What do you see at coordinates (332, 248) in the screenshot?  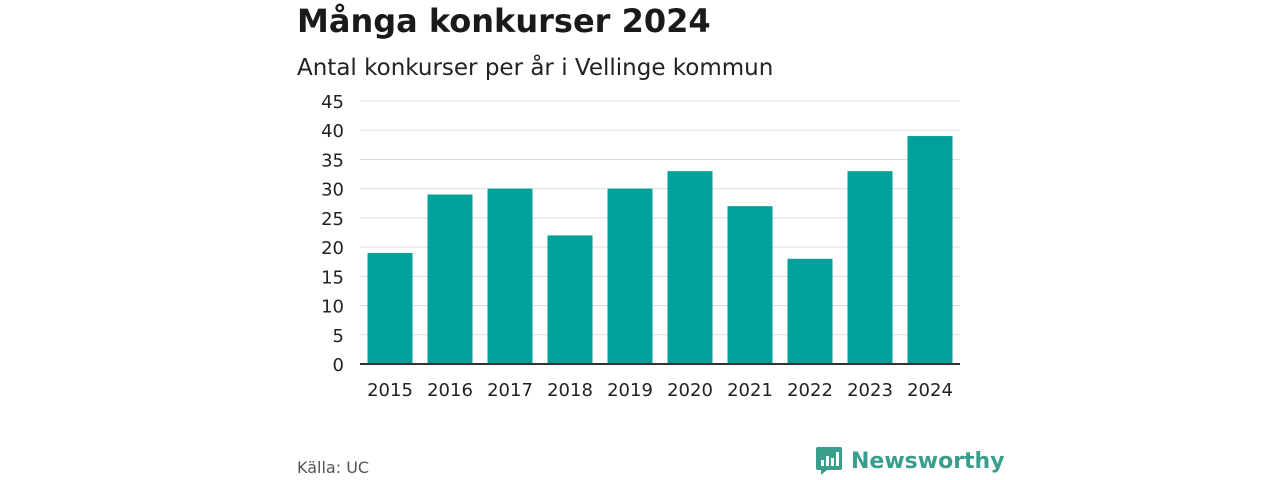 I see `y-tick-label: 20` at bounding box center [332, 248].